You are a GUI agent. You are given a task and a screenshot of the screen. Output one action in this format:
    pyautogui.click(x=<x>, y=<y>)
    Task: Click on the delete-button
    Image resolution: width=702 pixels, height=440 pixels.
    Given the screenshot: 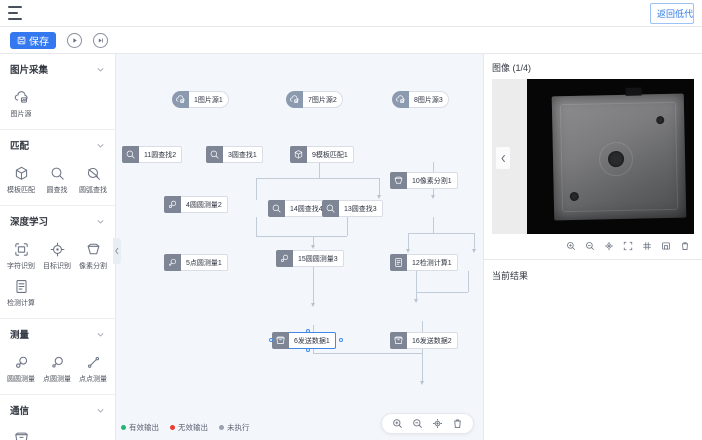 What is the action you would take?
    pyautogui.click(x=457, y=423)
    